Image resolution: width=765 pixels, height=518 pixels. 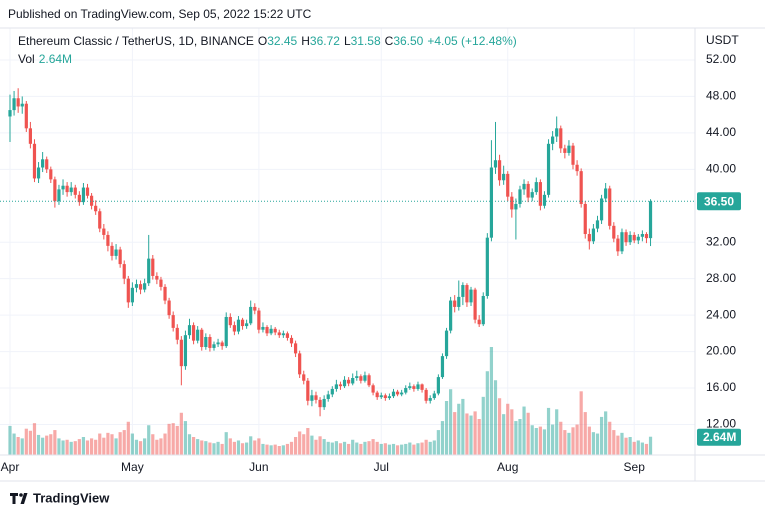 I want to click on ohlc-item: H36.72, so click(x=320, y=41).